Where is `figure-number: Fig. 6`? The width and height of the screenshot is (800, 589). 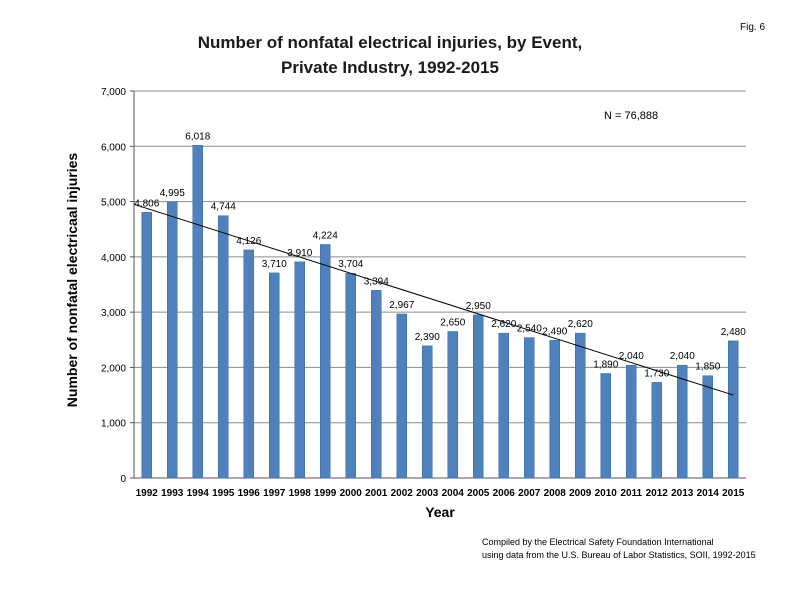 figure-number: Fig. 6 is located at coordinates (753, 27).